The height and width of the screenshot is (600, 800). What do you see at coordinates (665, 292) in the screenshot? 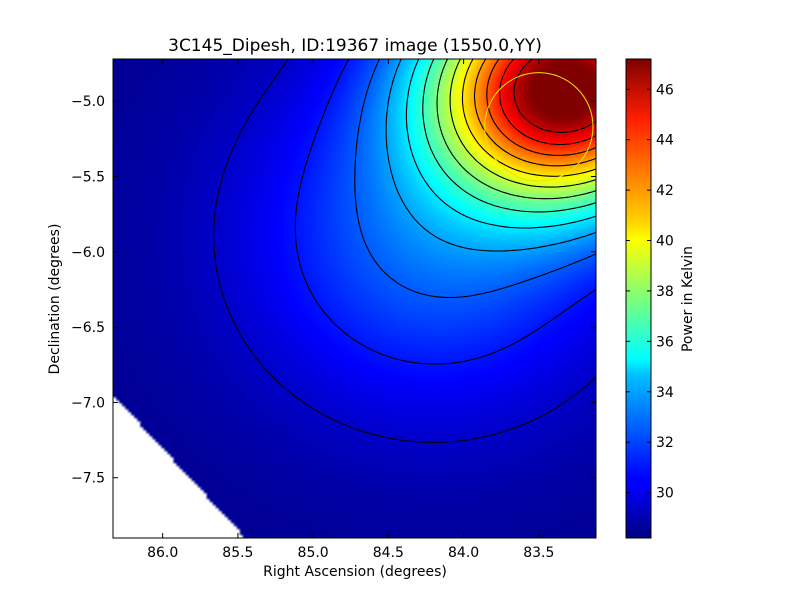
I see `colorbar-tick-label: 38` at bounding box center [665, 292].